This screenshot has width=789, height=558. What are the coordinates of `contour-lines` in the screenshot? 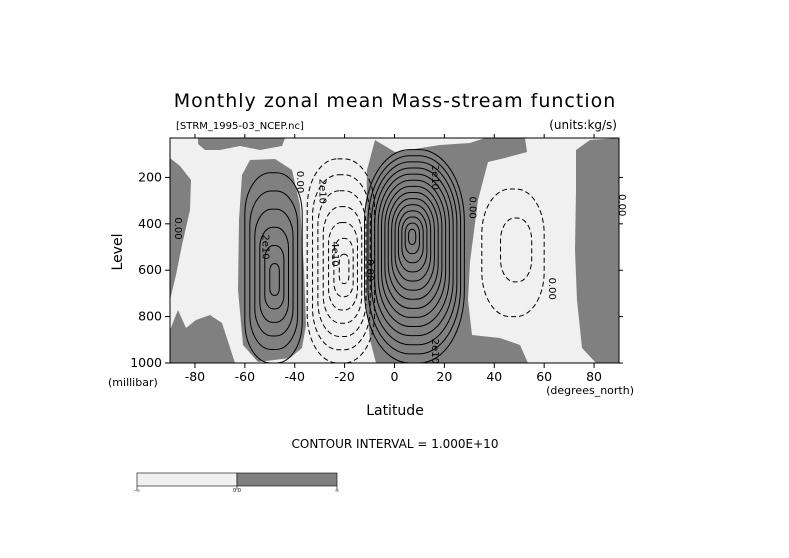 It's located at (394, 256).